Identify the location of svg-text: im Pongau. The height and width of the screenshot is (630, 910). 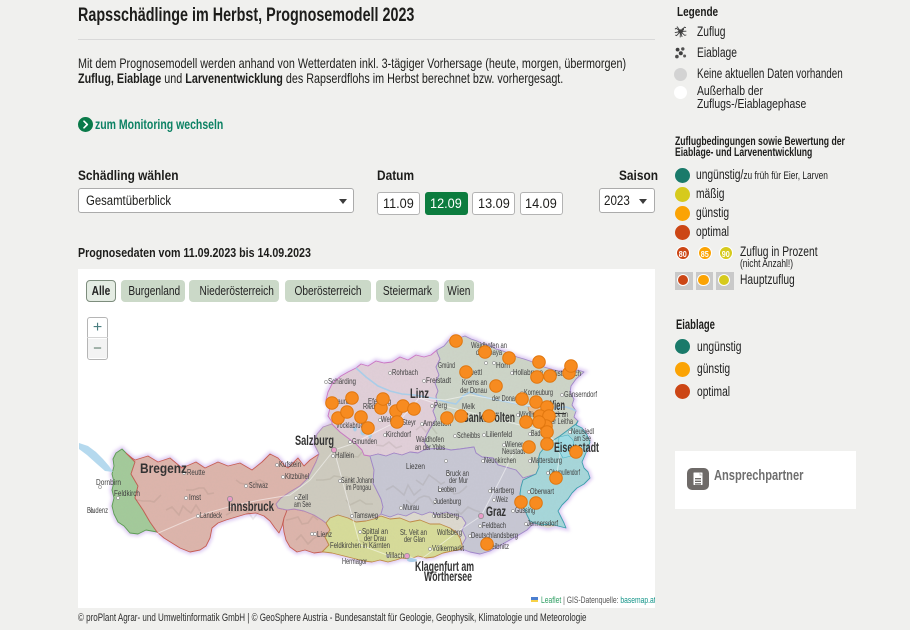
(358, 487).